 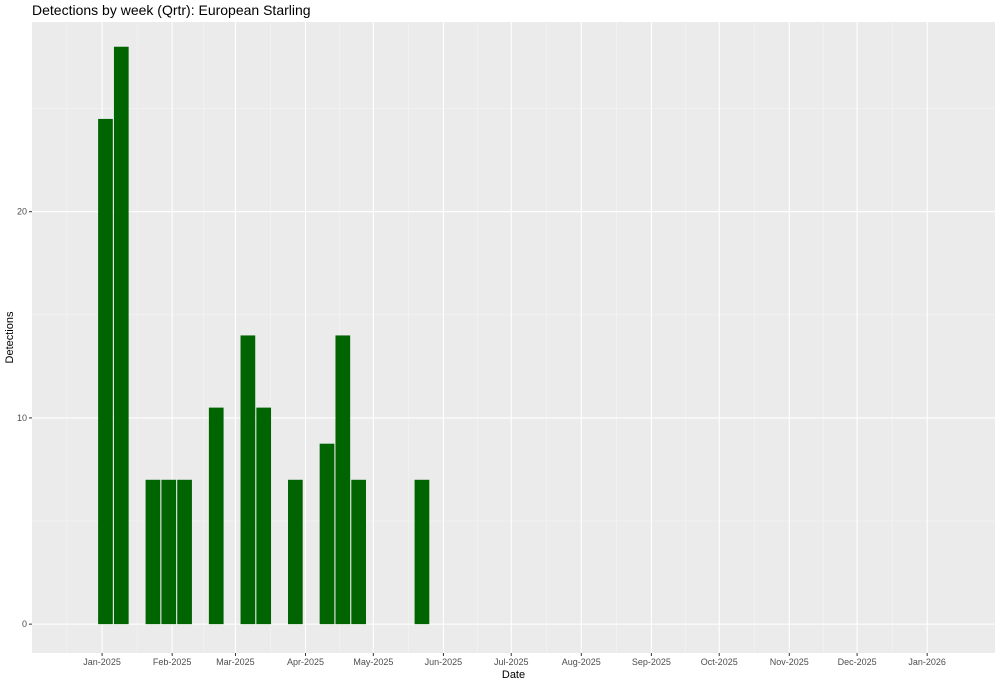 What do you see at coordinates (10, 337) in the screenshot?
I see `y-axis-title: Detections` at bounding box center [10, 337].